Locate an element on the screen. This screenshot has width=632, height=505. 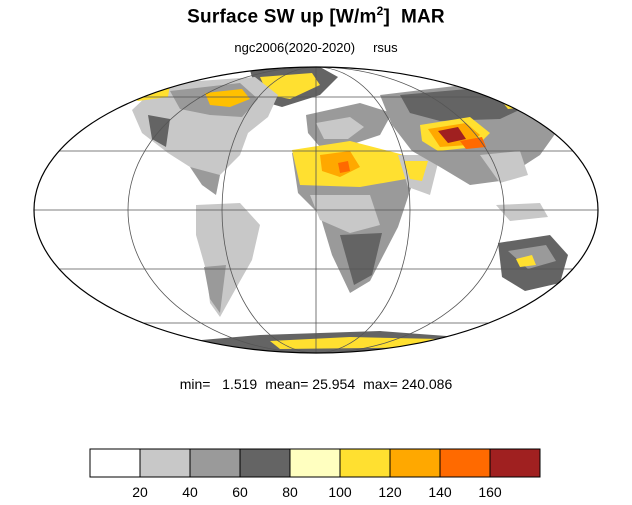
colorbar-tick-label: 140 is located at coordinates (440, 492).